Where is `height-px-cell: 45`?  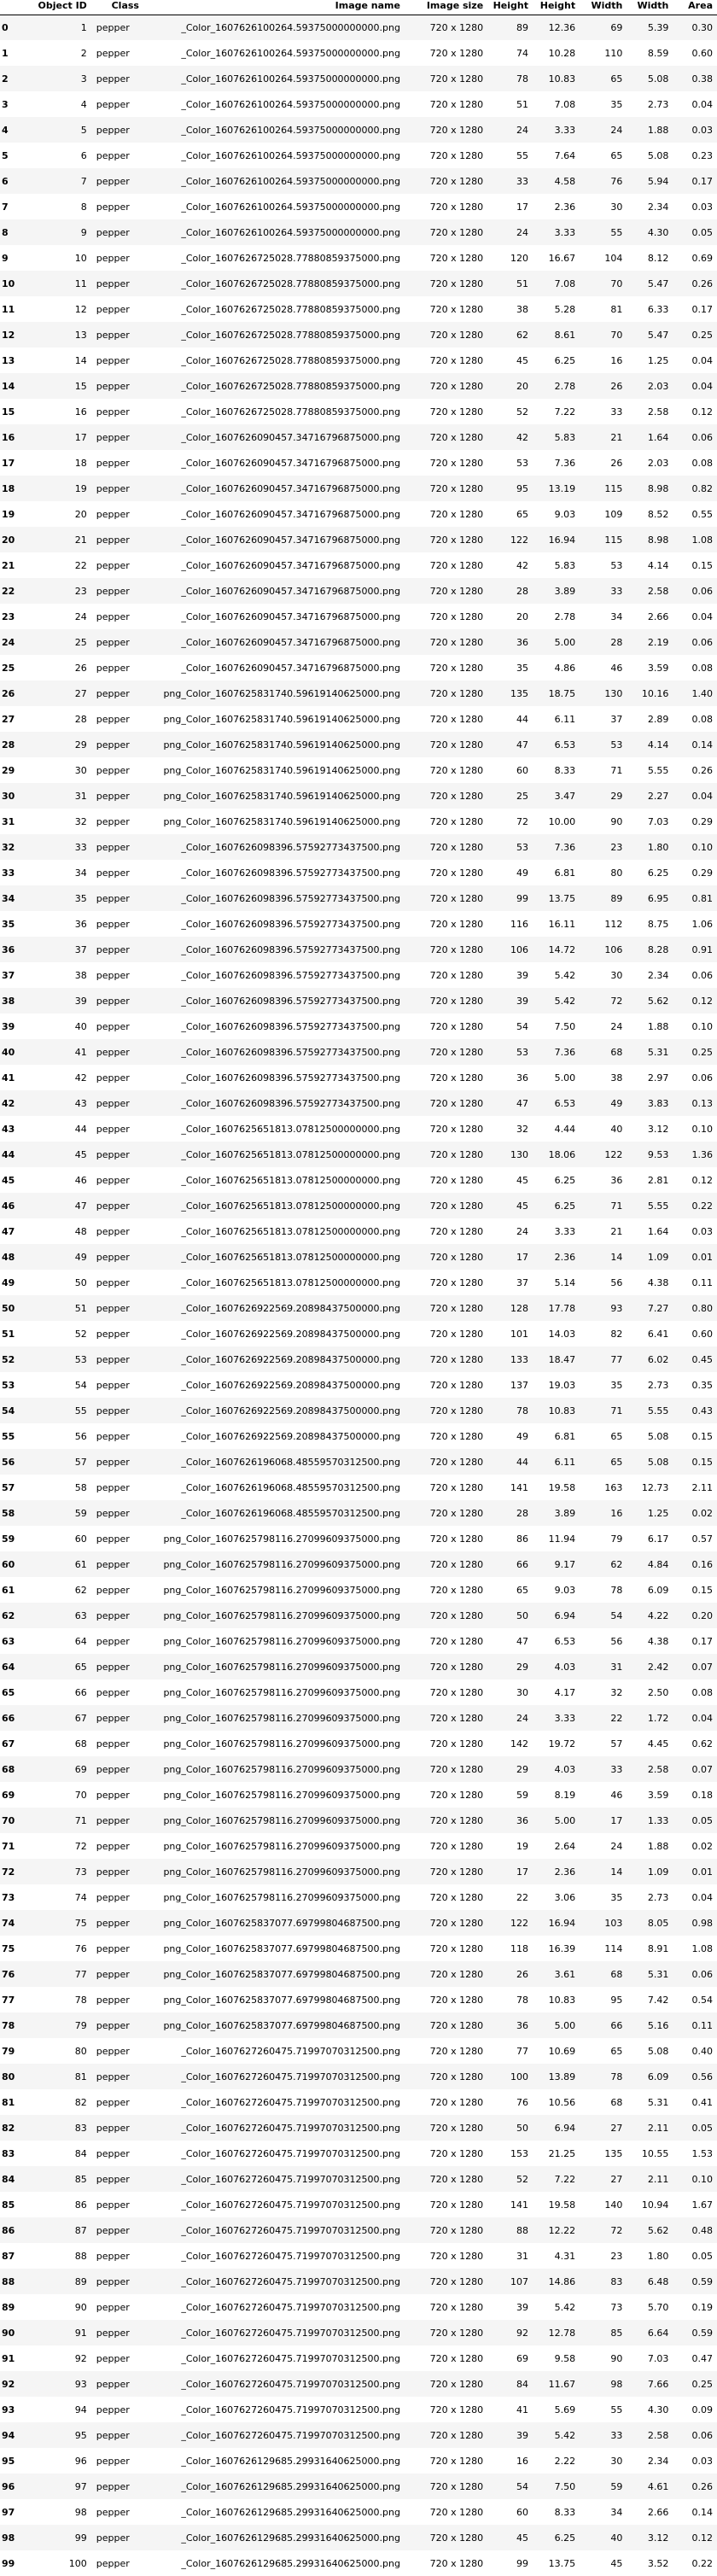
height-px-cell: 45 is located at coordinates (510, 360).